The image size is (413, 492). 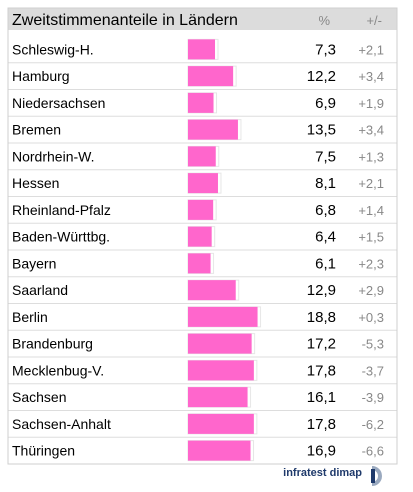 I want to click on brand-logo-icon, so click(x=376, y=476).